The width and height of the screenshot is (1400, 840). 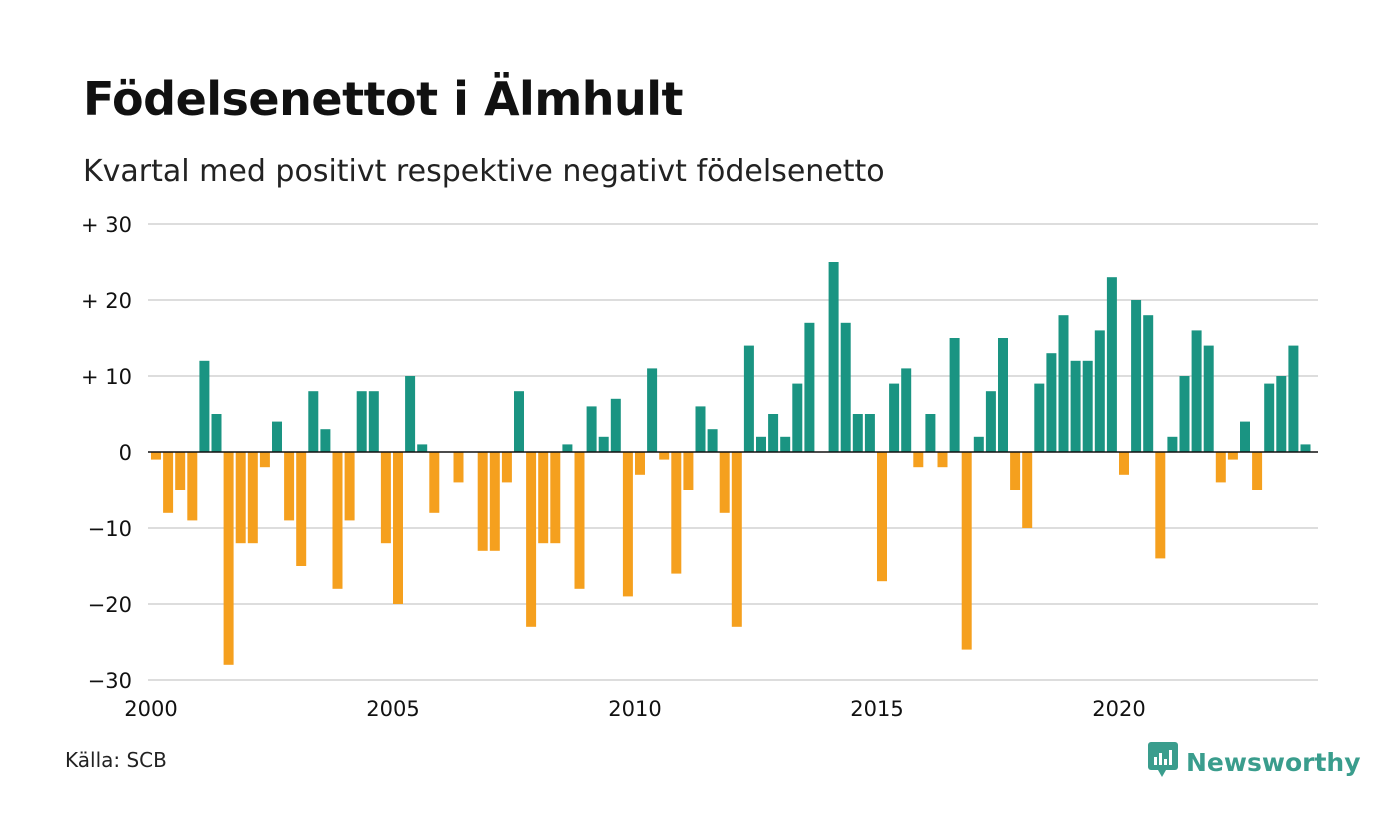 What do you see at coordinates (150, 709) in the screenshot?
I see `x-tick-label: 2000` at bounding box center [150, 709].